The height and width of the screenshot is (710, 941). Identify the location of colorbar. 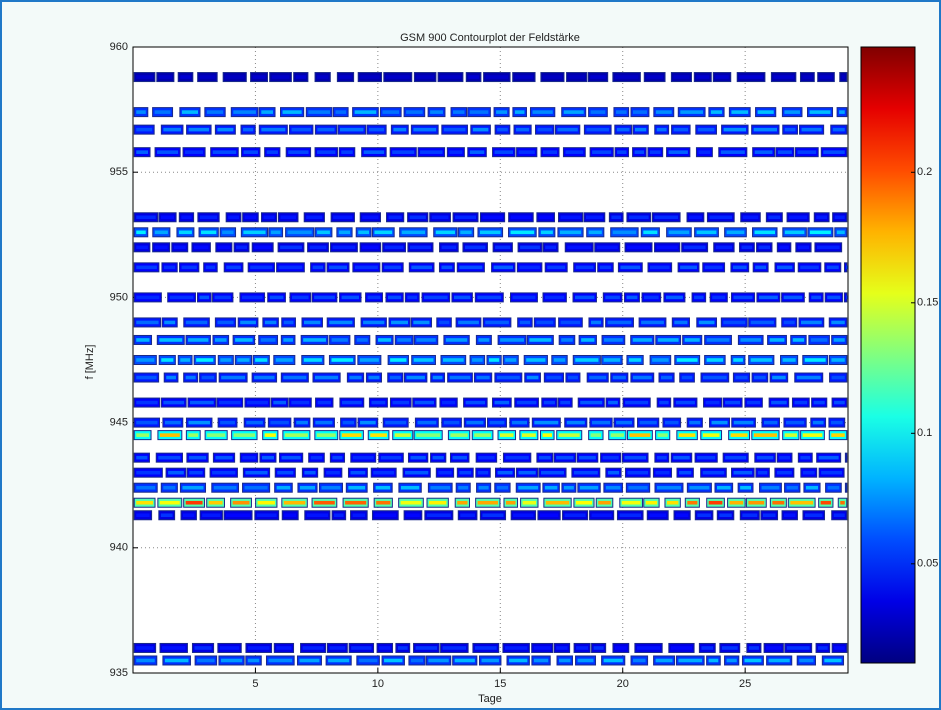
(888, 355).